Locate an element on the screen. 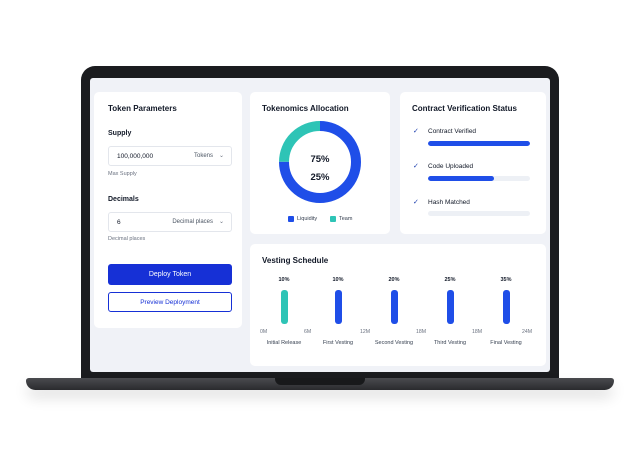 The width and height of the screenshot is (640, 472). vesting-axis-tick: 12M is located at coordinates (365, 332).